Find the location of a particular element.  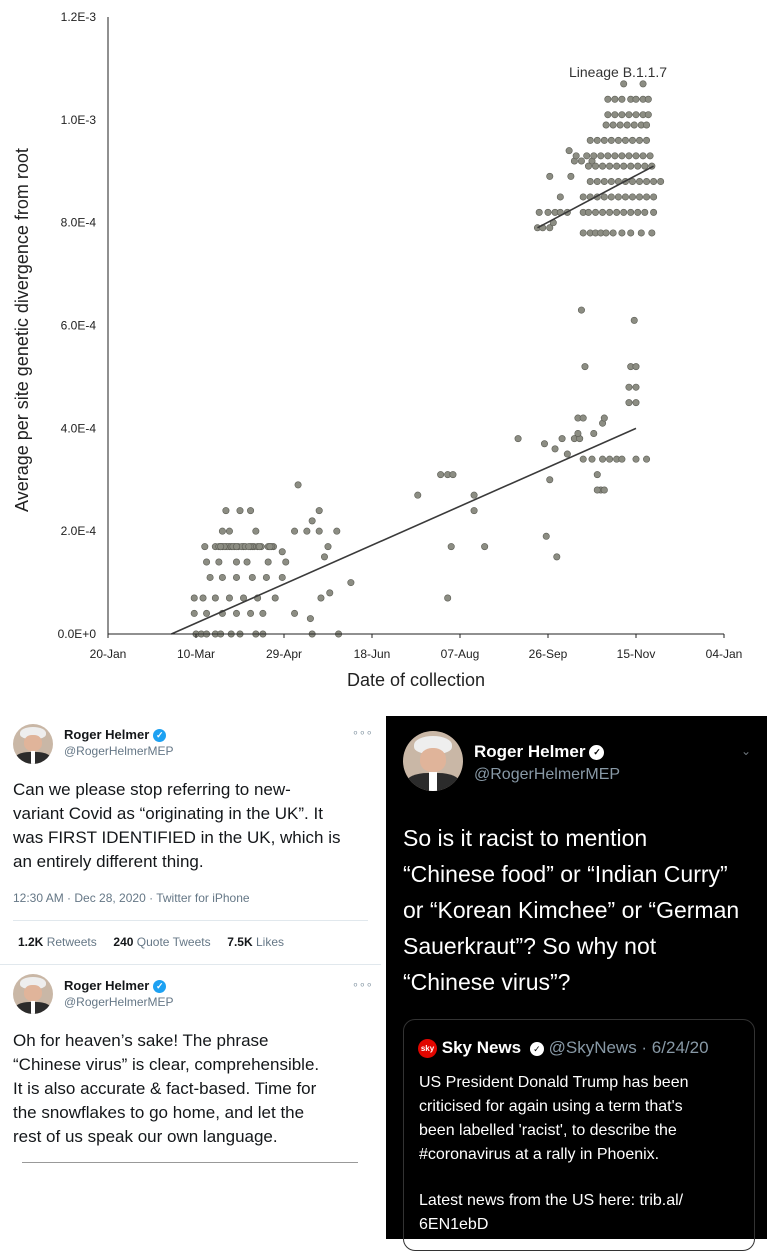

quoted-link-line: 6EN1ebD is located at coordinates (454, 1224).